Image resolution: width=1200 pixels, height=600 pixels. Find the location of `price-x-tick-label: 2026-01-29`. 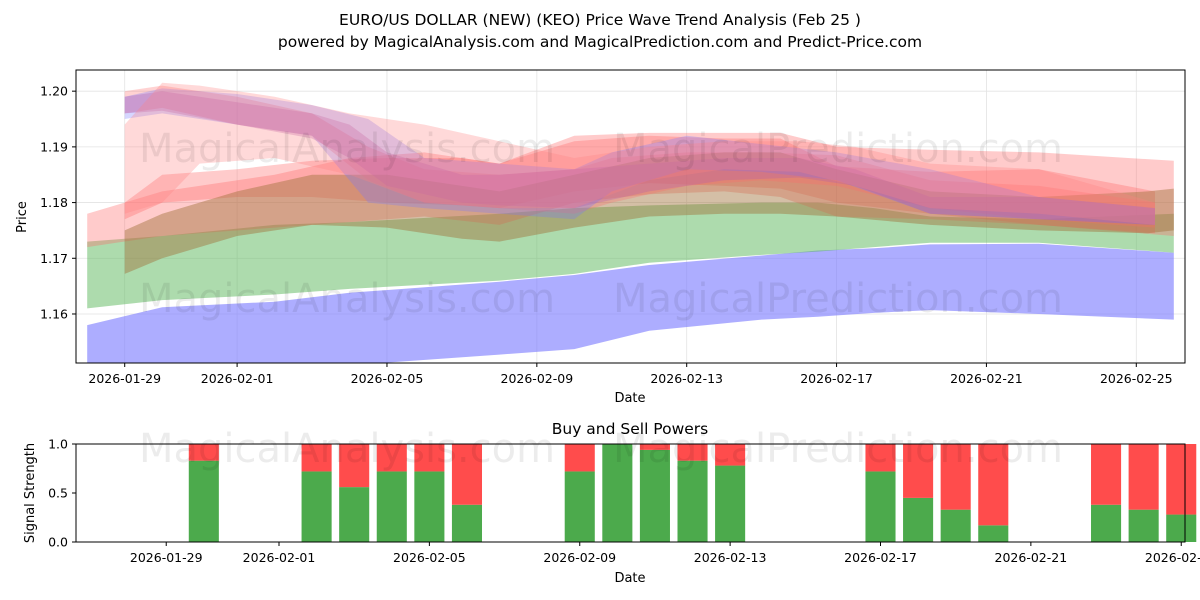

price-x-tick-label: 2026-01-29 is located at coordinates (124, 378).